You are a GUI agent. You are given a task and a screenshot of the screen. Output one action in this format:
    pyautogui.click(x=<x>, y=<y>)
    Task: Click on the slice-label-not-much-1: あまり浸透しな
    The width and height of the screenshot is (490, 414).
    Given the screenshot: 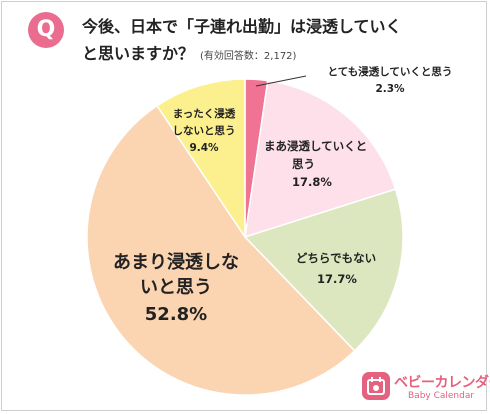 What is the action you would take?
    pyautogui.click(x=176, y=262)
    